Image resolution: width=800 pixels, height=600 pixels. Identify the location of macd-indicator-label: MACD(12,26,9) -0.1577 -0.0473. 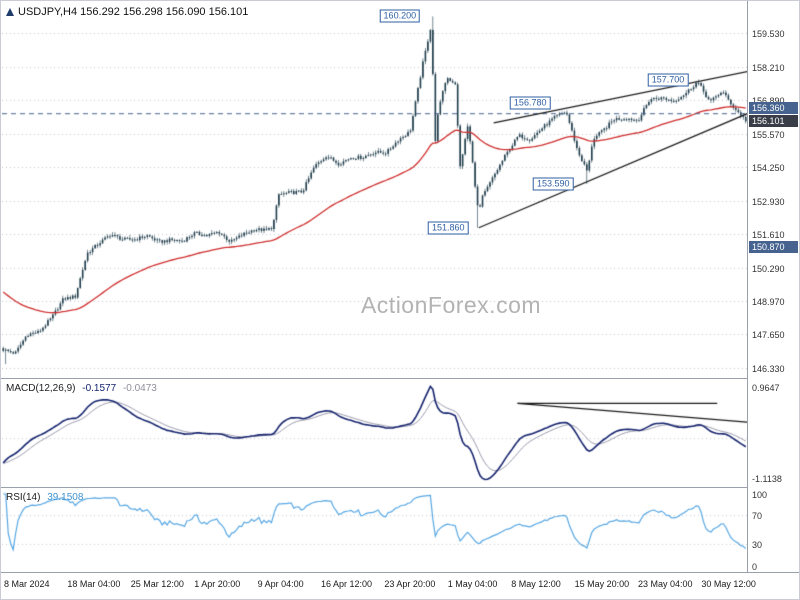
(81, 388).